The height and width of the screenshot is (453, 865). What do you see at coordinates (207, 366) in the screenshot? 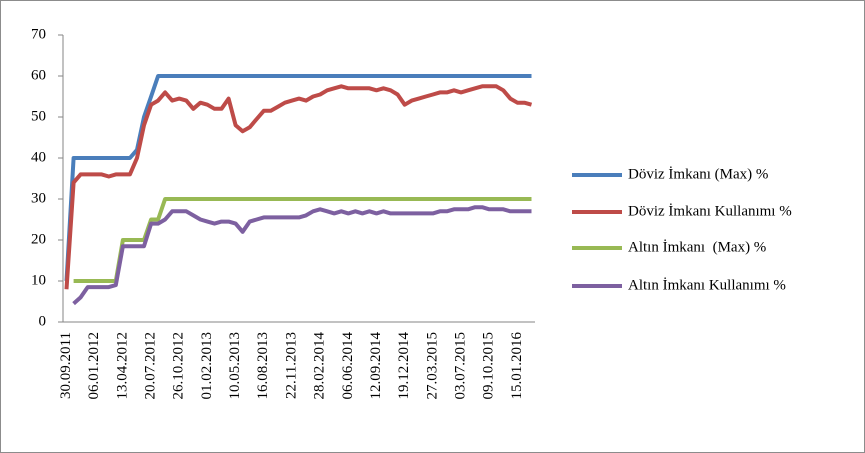
I see `x-tick-label: 01.02.2013` at bounding box center [207, 366].